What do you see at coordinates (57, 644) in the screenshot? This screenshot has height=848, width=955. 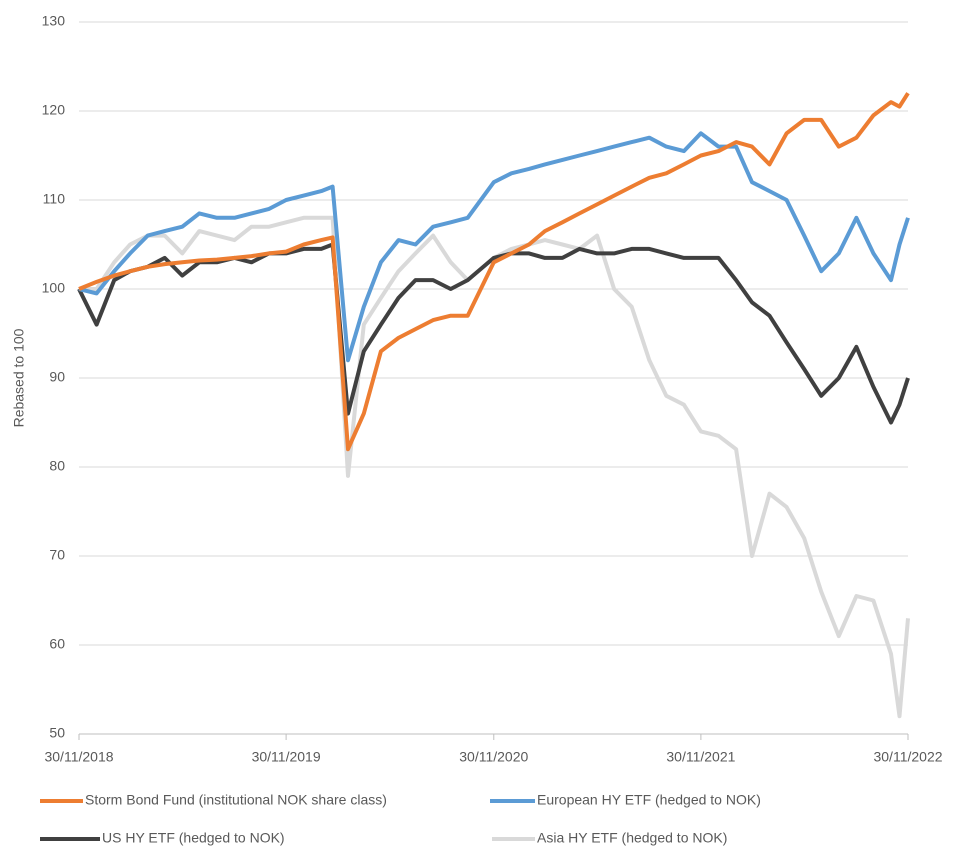 I see `y-tick-label: 60` at bounding box center [57, 644].